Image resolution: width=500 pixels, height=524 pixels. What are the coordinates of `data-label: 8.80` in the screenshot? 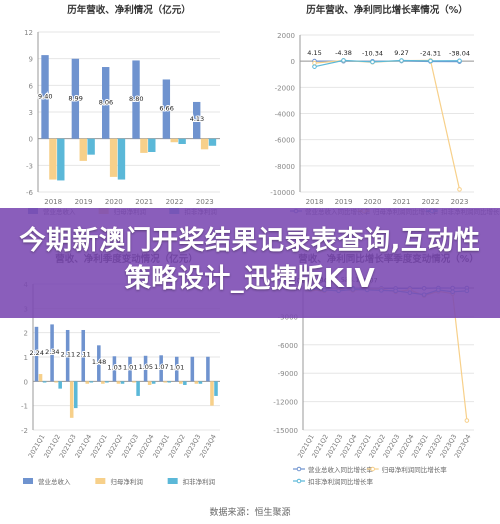 It's located at (136, 99).